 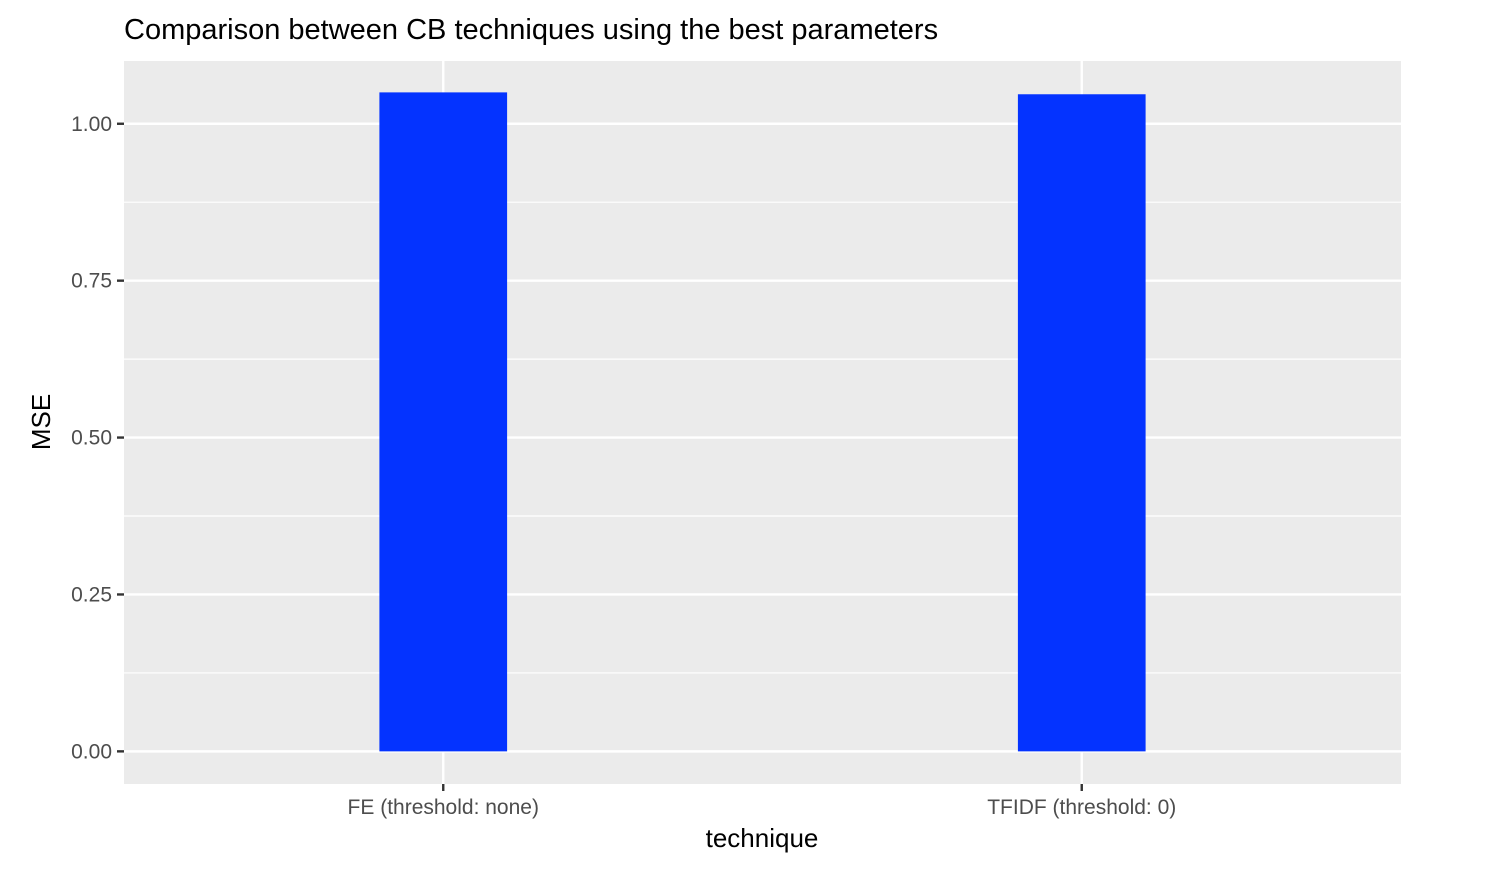 I want to click on x-axis: FE (threshold: none) TFIDF (threshold: 0), so click(x=762, y=801).